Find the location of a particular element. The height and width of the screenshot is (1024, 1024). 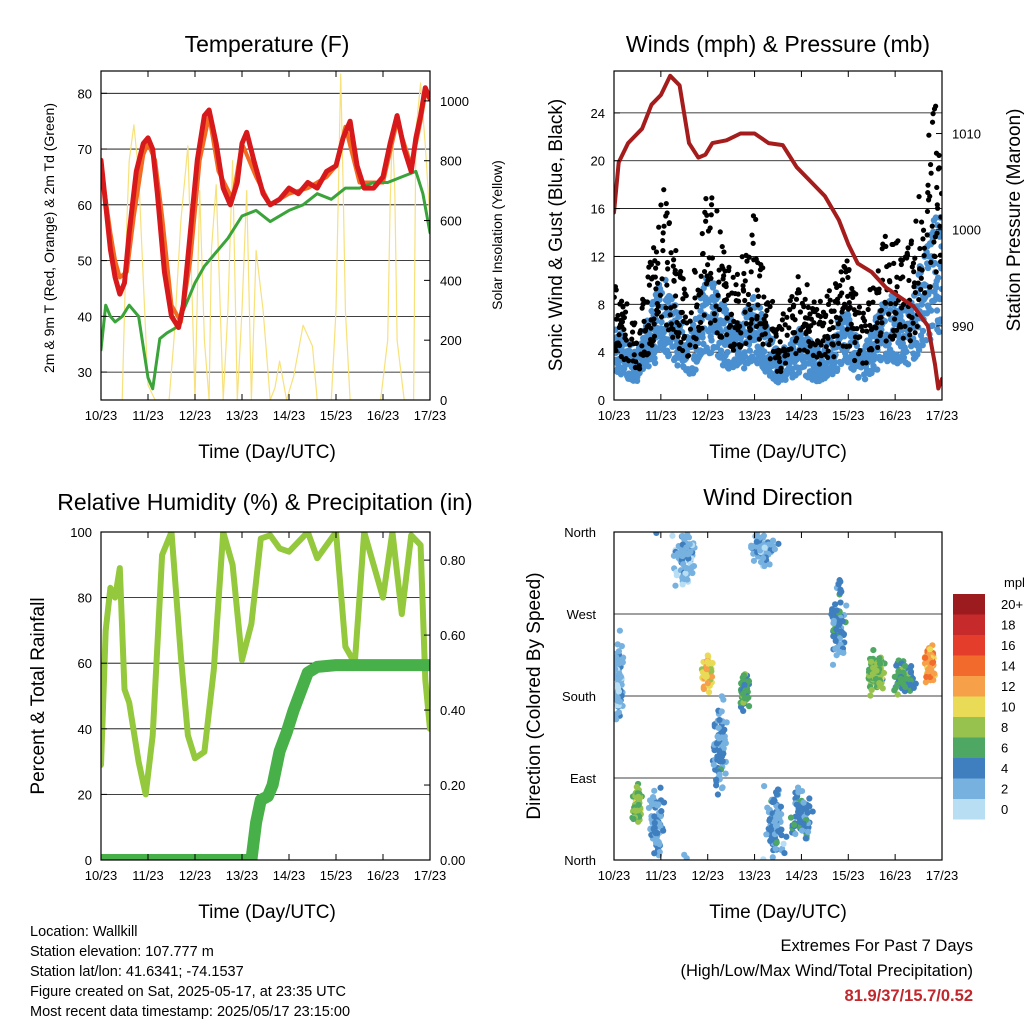

solar-ytick-right-label: 0 is located at coordinates (443, 400).